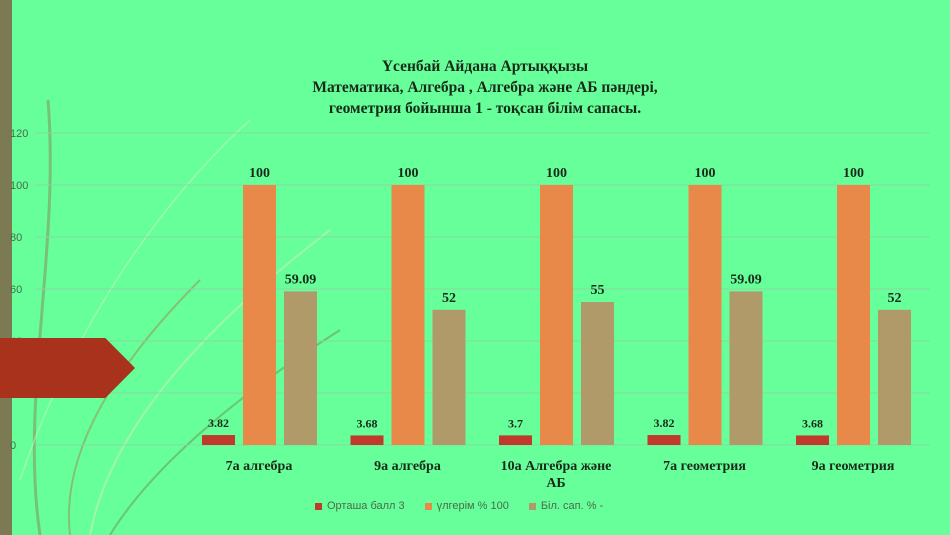 This screenshot has height=535, width=950. What do you see at coordinates (366, 506) in the screenshot?
I see `legend-label-avg: Орташа балл 3` at bounding box center [366, 506].